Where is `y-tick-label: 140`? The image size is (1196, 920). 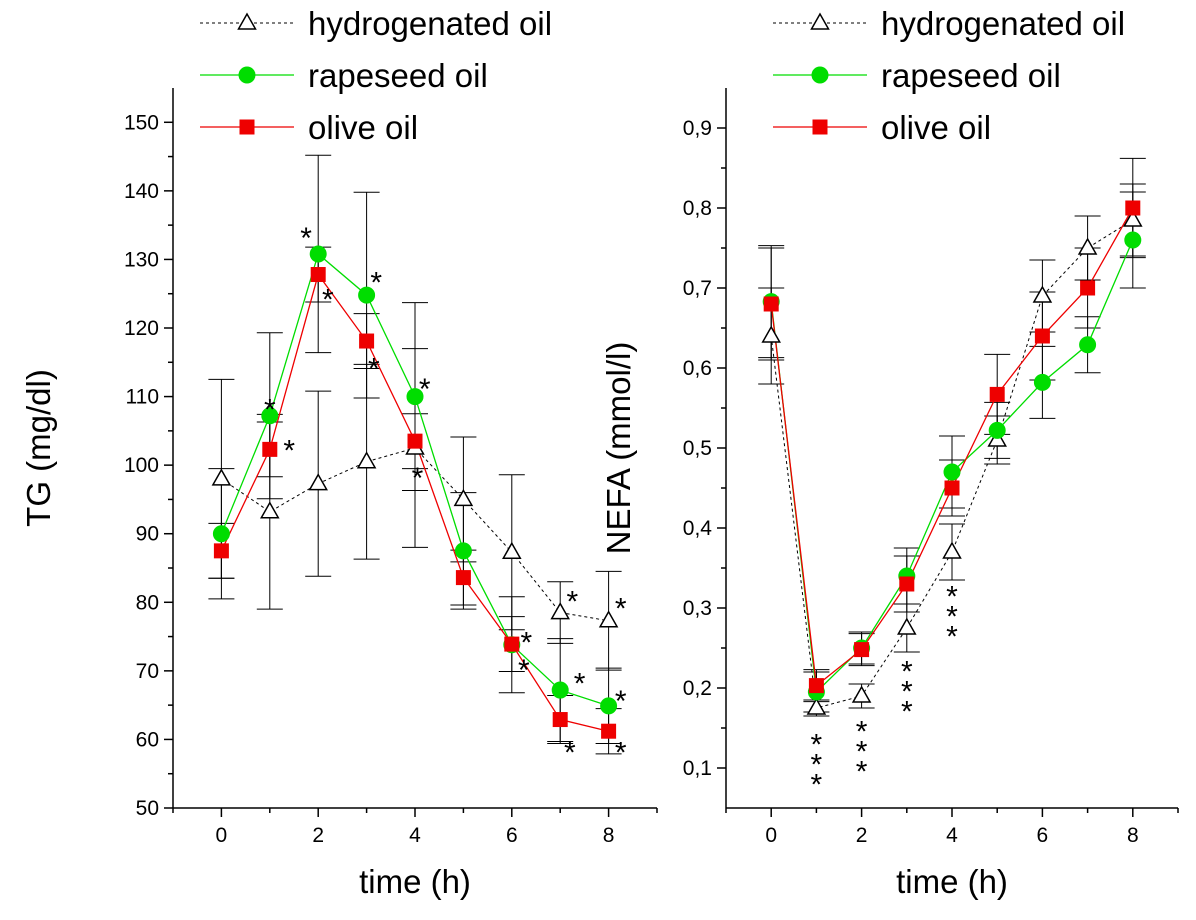 y-tick-label: 140 is located at coordinates (141, 191).